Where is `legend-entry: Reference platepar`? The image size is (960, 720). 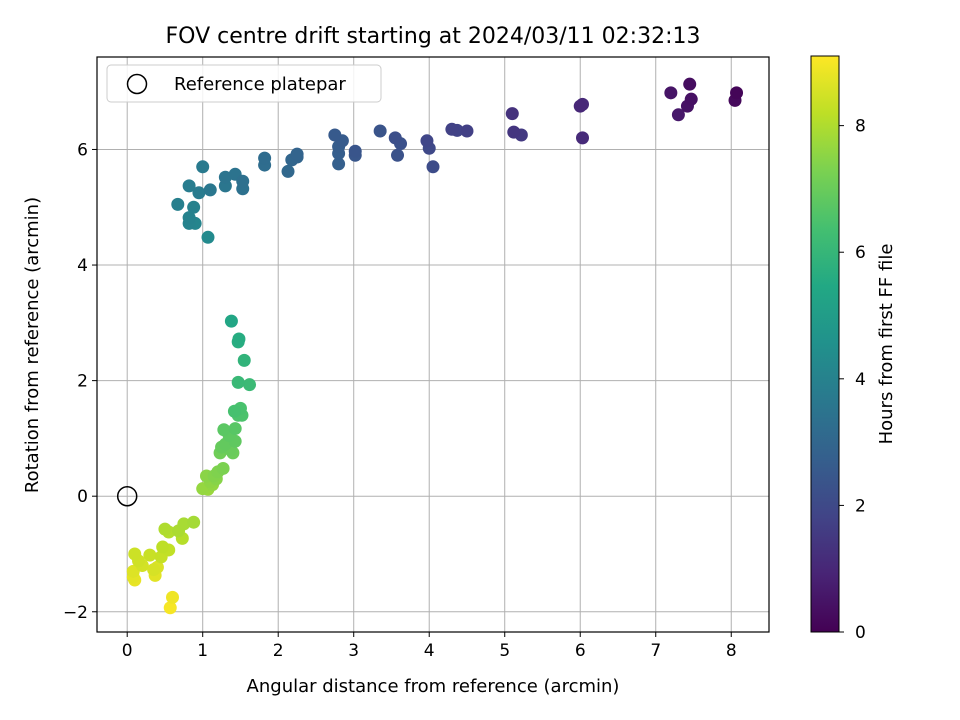 legend-entry: Reference platepar is located at coordinates (260, 84).